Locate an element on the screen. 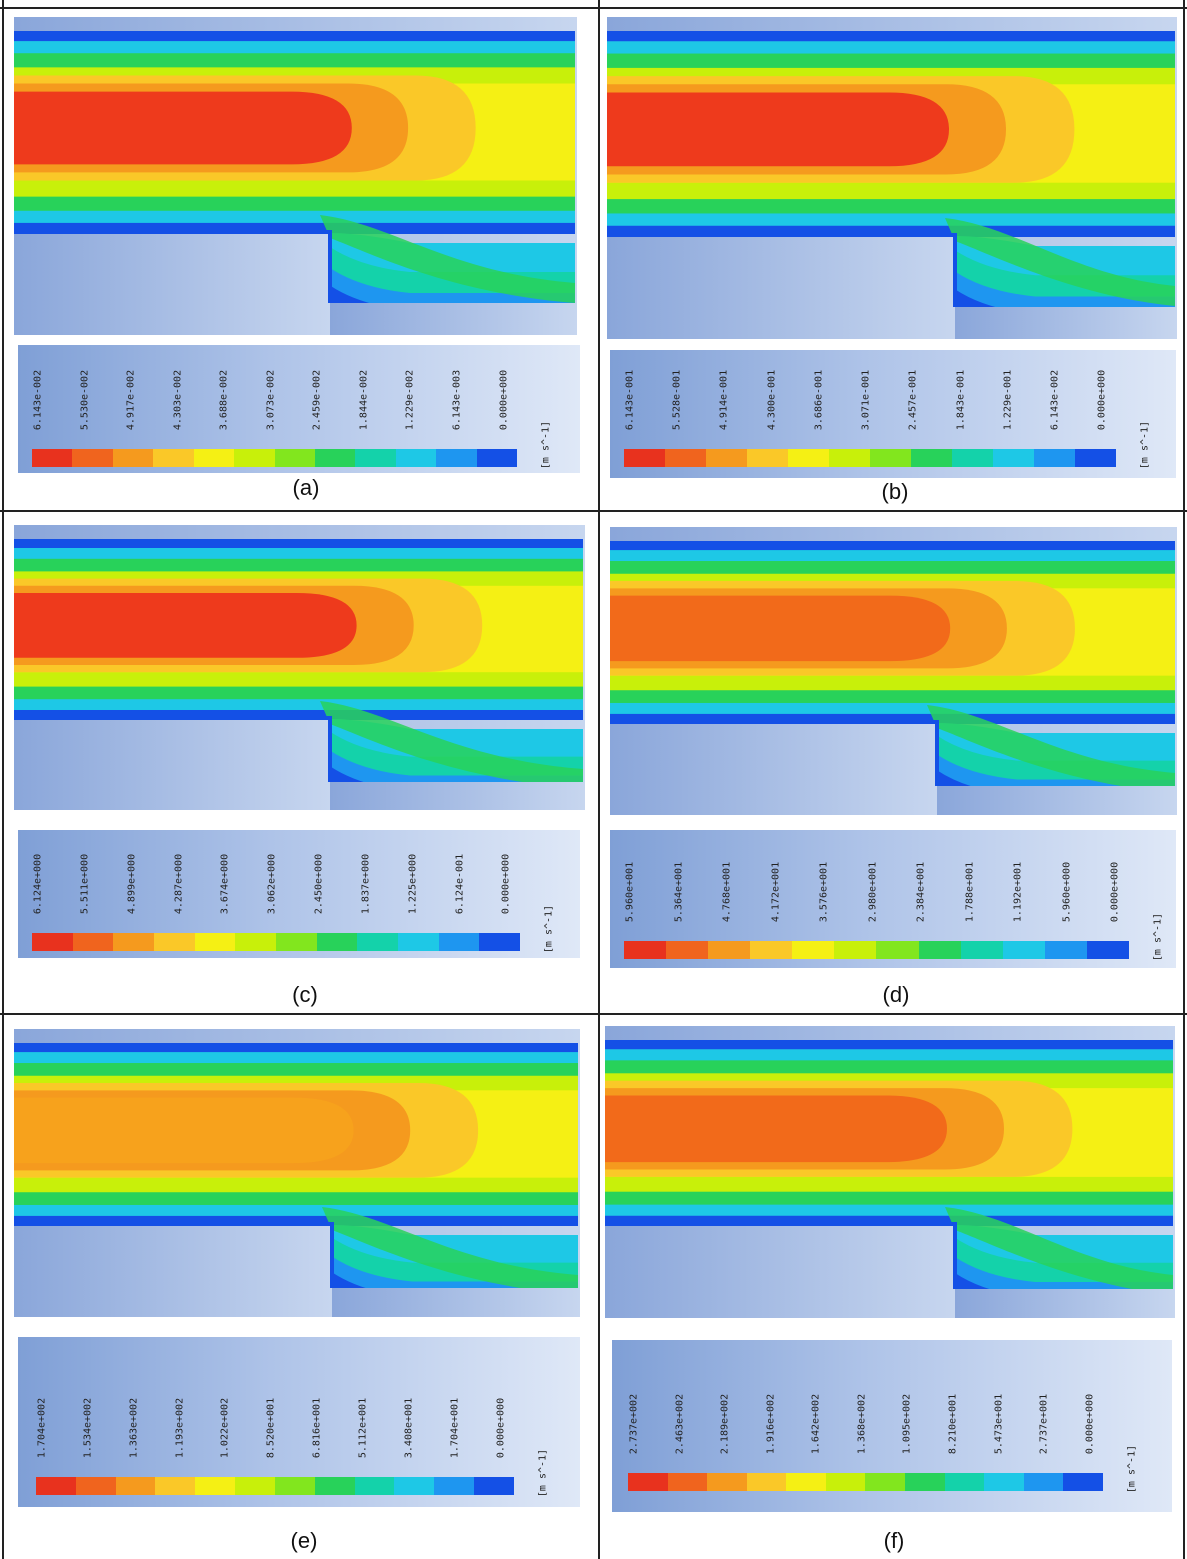 This screenshot has width=1187, height=1559. legend-tick-label: 4.914e-001 is located at coordinates (724, 400).